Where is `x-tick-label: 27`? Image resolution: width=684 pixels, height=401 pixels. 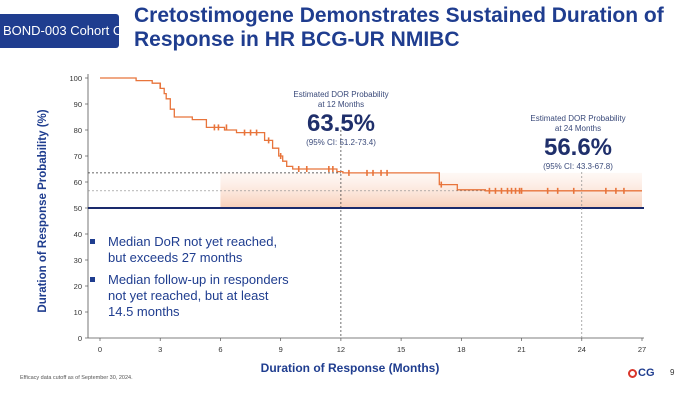
x-tick-label: 27 is located at coordinates (642, 349).